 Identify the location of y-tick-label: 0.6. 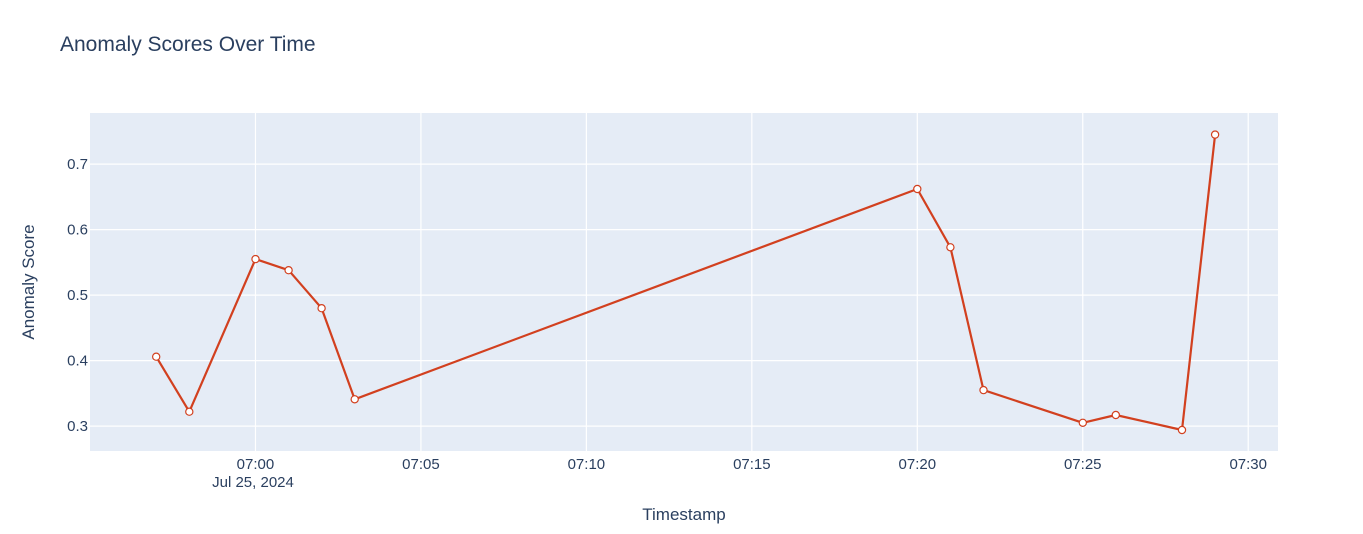
(77, 230).